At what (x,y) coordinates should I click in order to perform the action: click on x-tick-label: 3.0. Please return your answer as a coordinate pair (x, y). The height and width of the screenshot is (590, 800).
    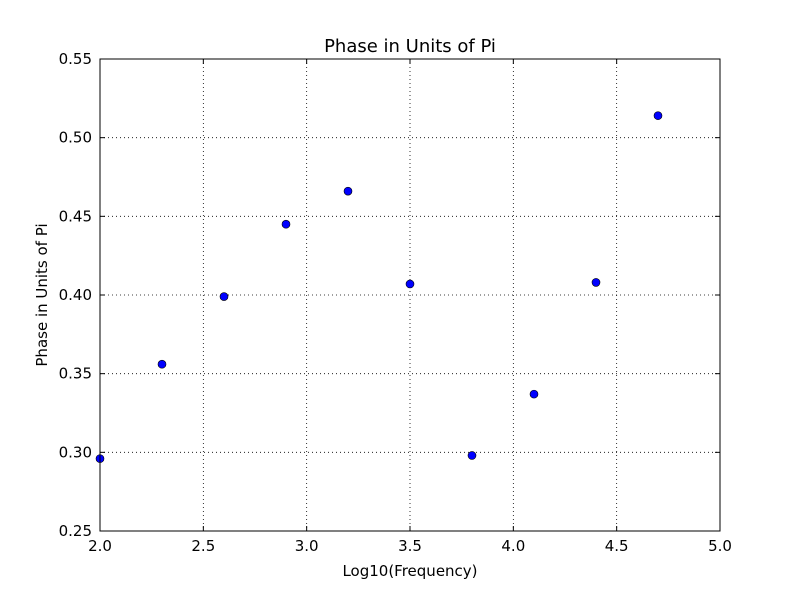
    Looking at the image, I should click on (307, 546).